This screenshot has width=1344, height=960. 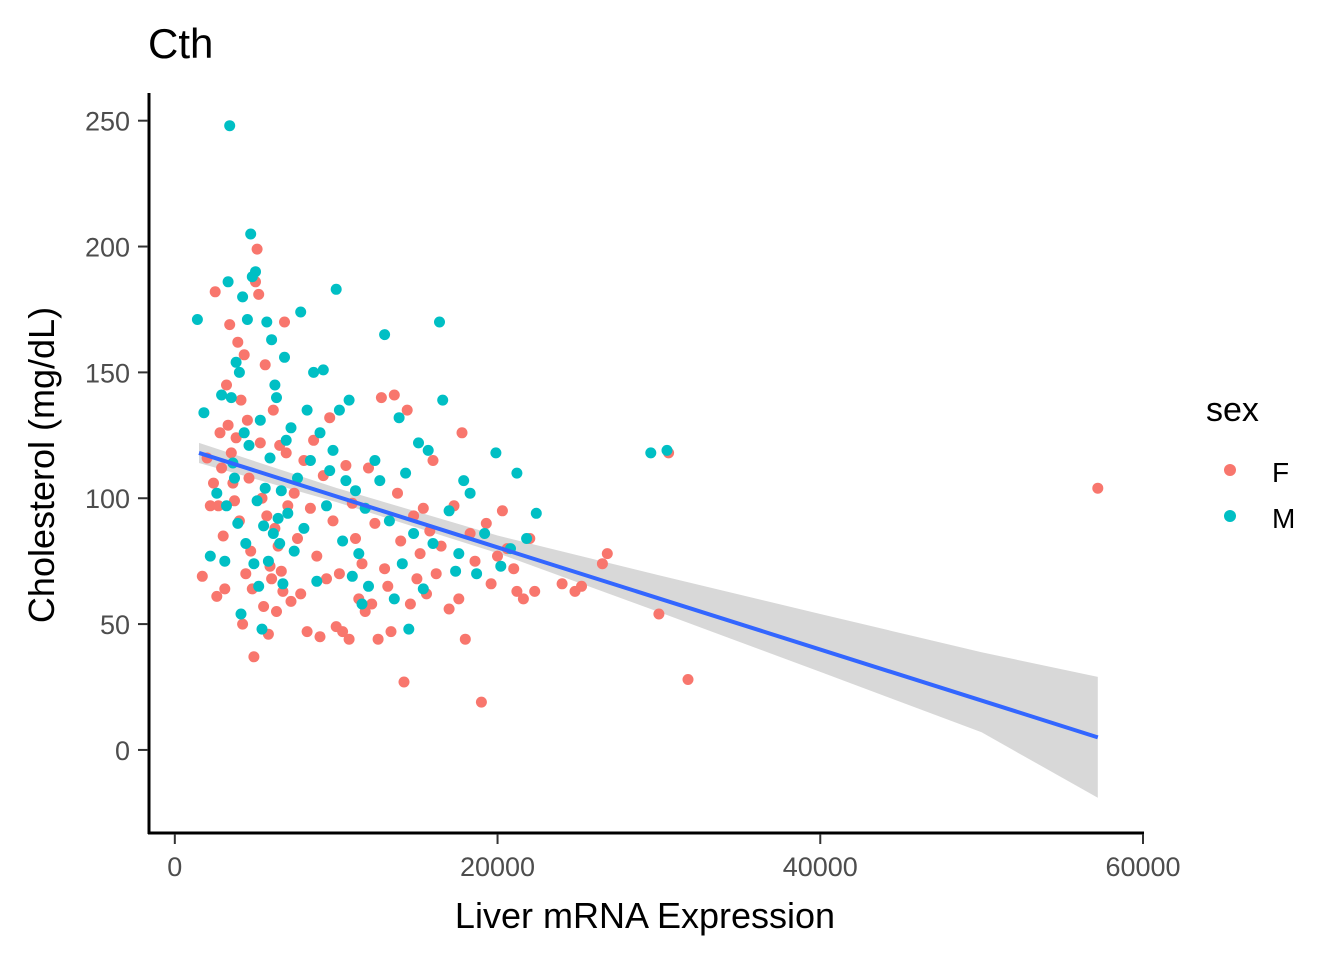 What do you see at coordinates (645, 915) in the screenshot?
I see `x-axis-title: Liver mRNA Expression` at bounding box center [645, 915].